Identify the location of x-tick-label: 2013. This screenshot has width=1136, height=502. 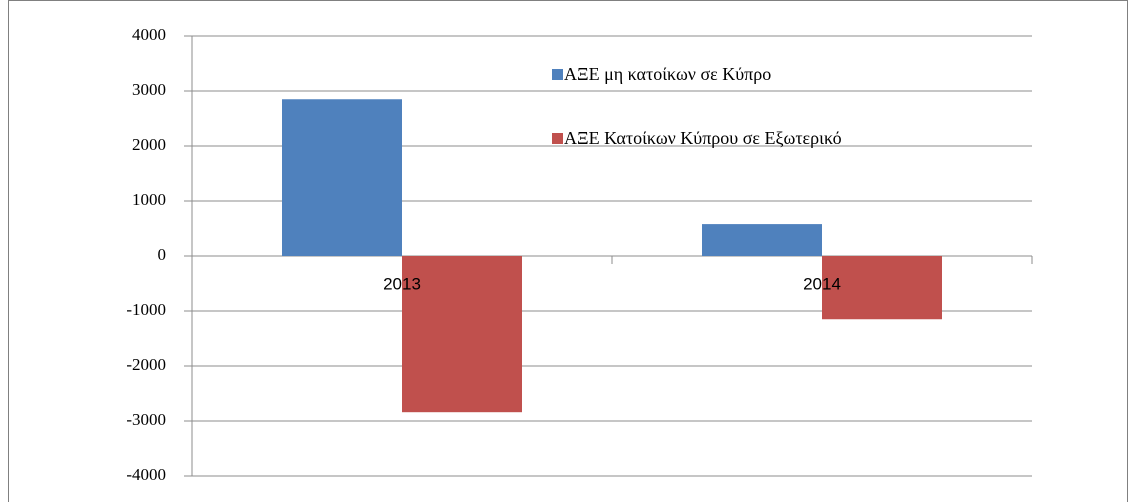
(402, 283).